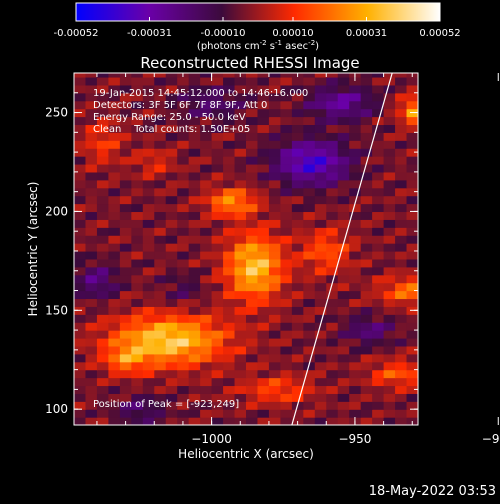 This screenshot has width=500, height=504. What do you see at coordinates (258, 12) in the screenshot?
I see `colorbar` at bounding box center [258, 12].